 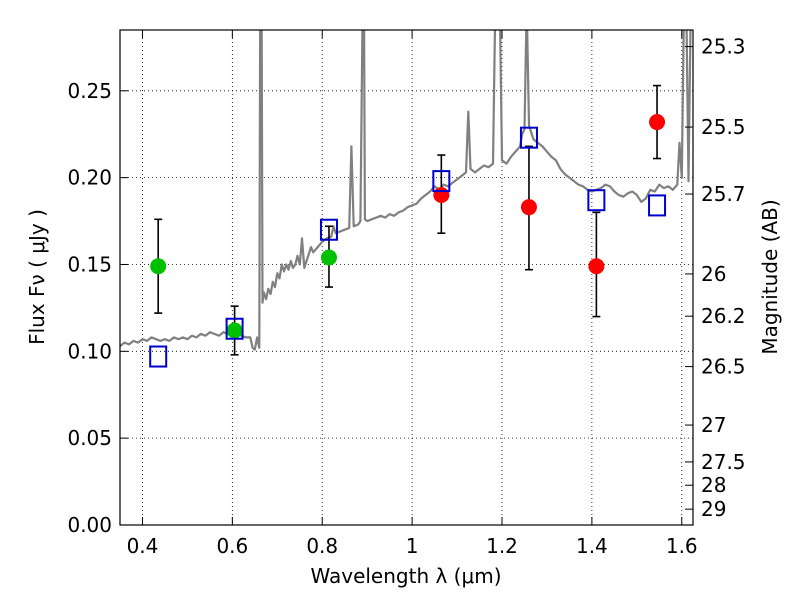 What do you see at coordinates (232, 546) in the screenshot?
I see `x-tick-label: 0.6` at bounding box center [232, 546].